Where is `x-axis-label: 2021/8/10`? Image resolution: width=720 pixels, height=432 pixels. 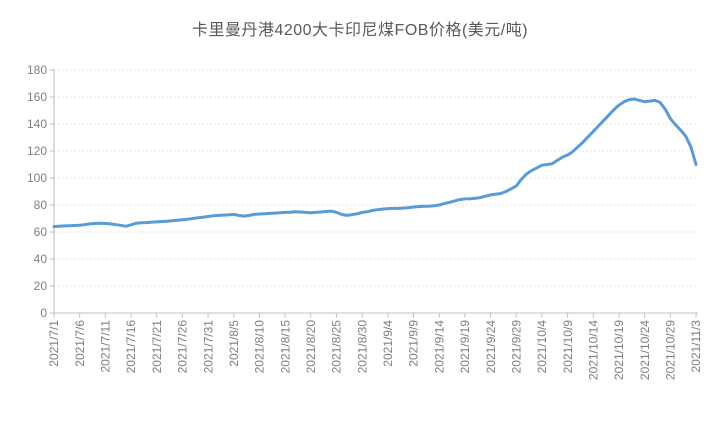 x-axis-label: 2021/8/10 is located at coordinates (260, 347).